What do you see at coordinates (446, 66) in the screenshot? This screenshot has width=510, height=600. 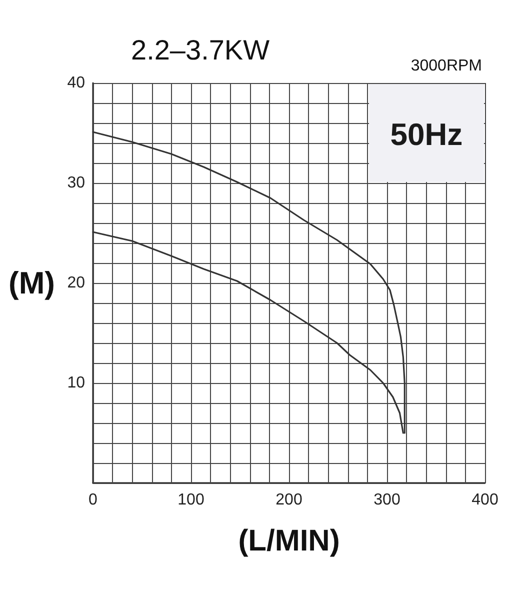 I see `text: 3000RPM` at bounding box center [446, 66].